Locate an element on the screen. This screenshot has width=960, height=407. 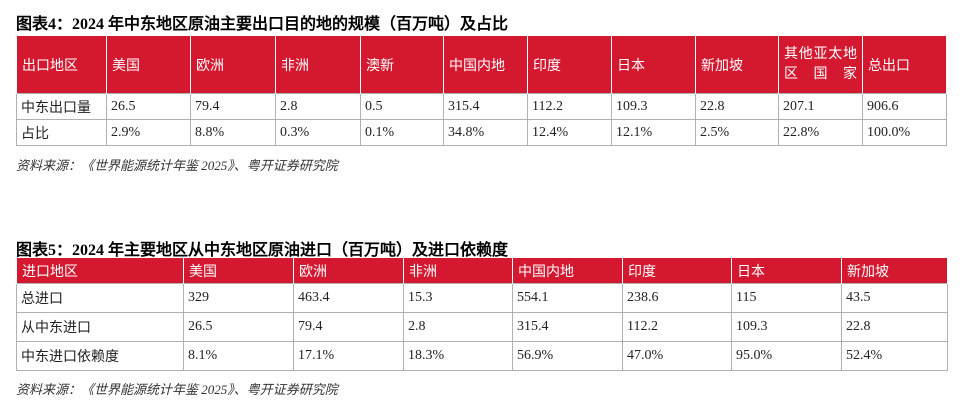
table-cell: 95.0% is located at coordinates (786, 356).